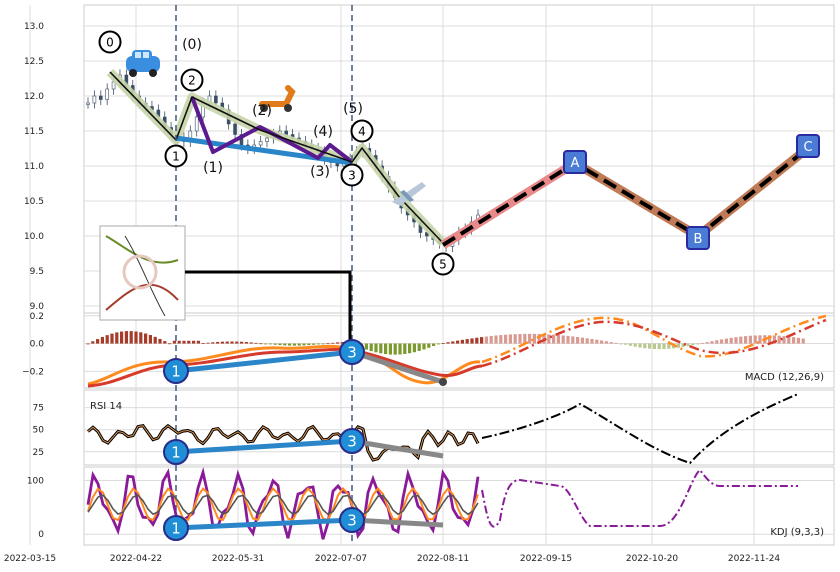 This screenshot has height=572, width=840. I want to click on price-tick-label: 10.5, so click(34, 202).